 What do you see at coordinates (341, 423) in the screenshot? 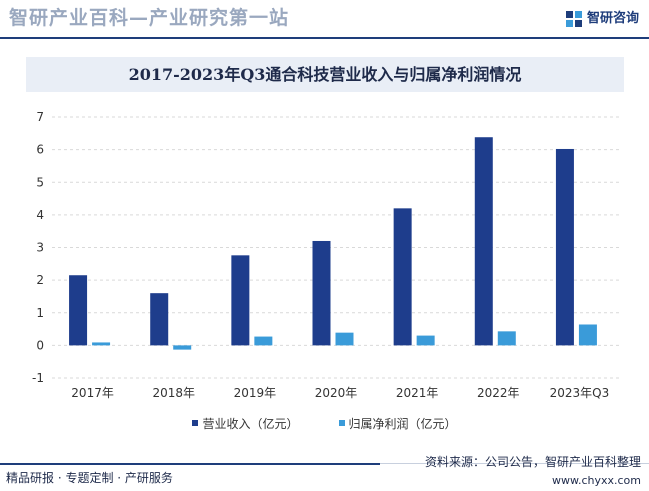
I see `legend-swatch-net-profit` at bounding box center [341, 423].